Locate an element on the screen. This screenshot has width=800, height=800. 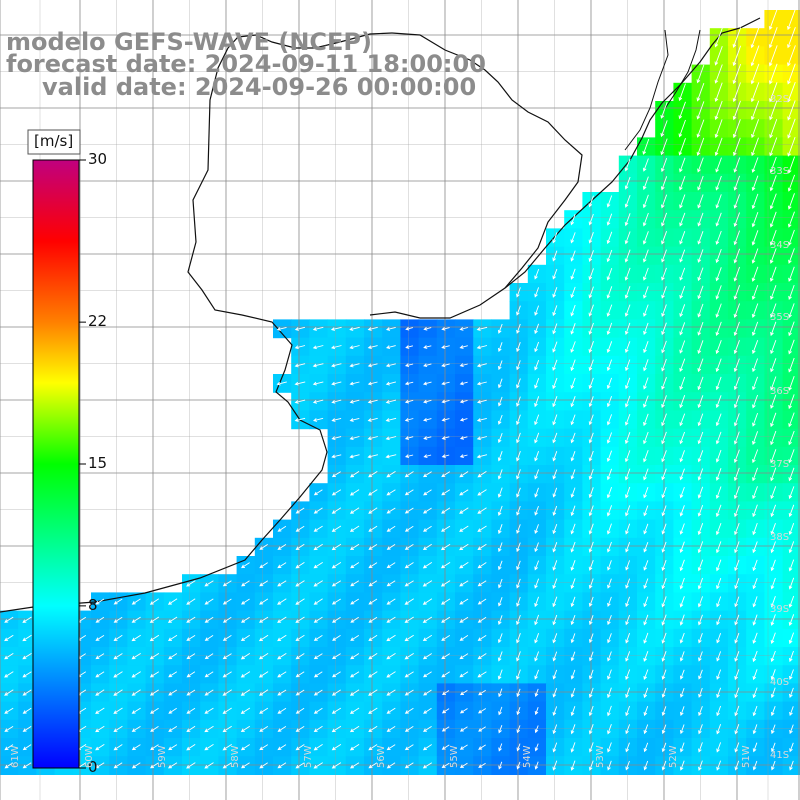
colorbar-tick-label: 8 is located at coordinates (93, 604).